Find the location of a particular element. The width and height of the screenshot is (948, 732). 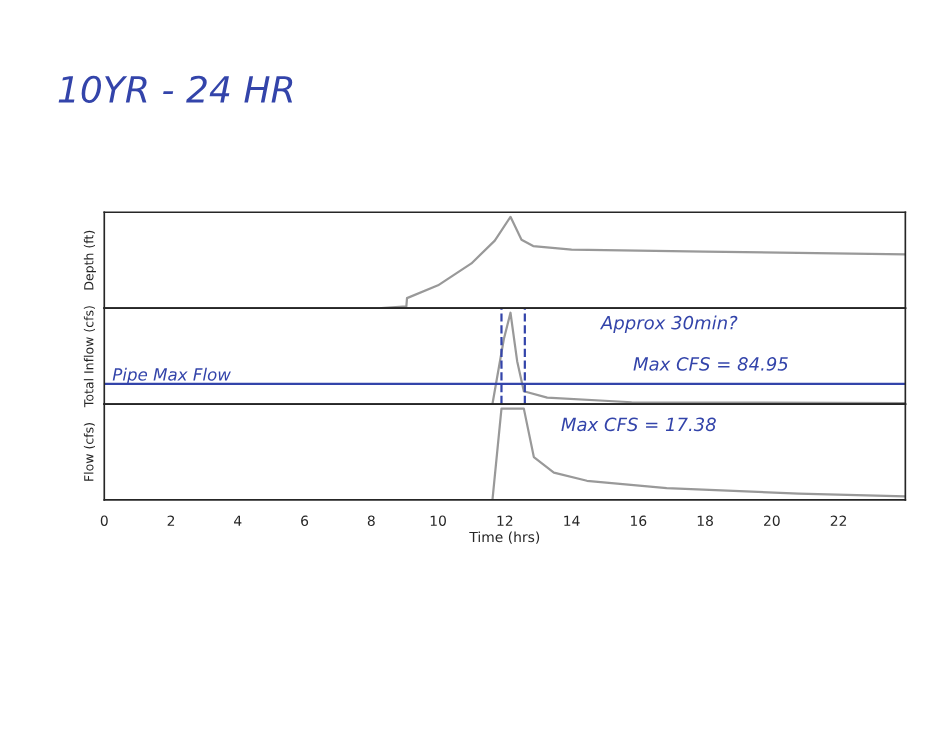

chart-title: 10YR - 24 HR is located at coordinates (175, 89).